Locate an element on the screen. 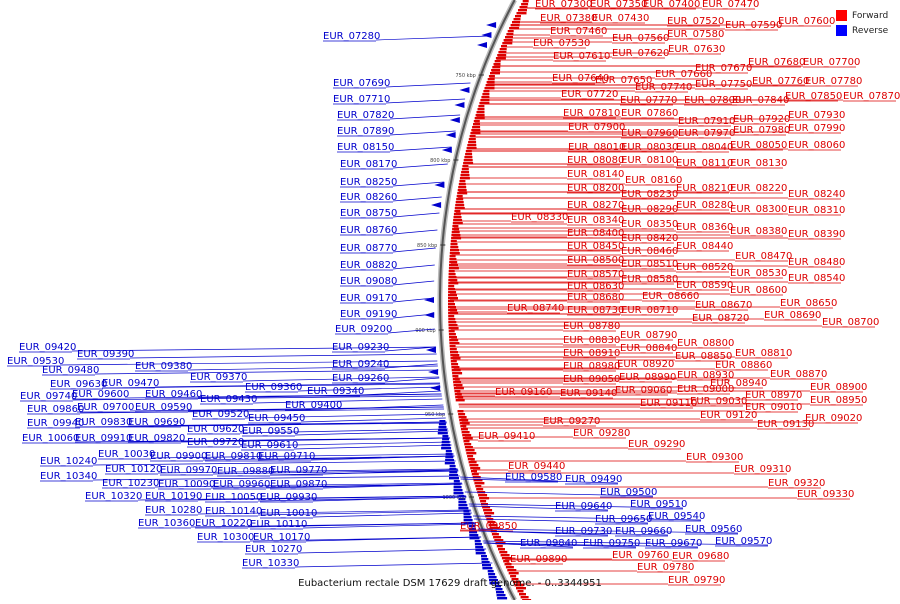  forward-gene-label: EUR_09060 is located at coordinates (643, 390).